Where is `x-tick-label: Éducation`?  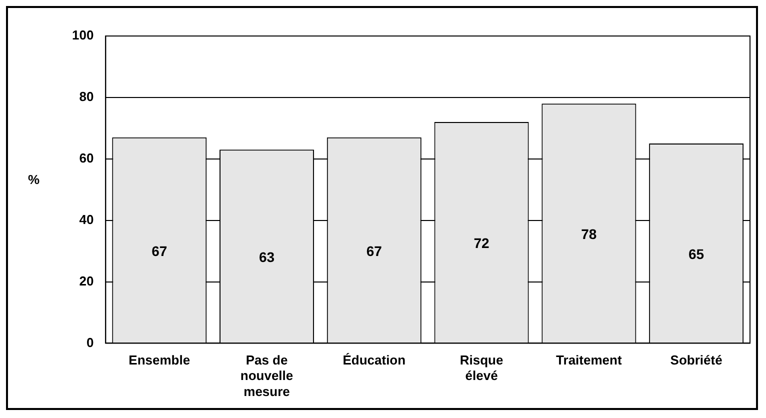
x-tick-label: Éducation is located at coordinates (374, 360).